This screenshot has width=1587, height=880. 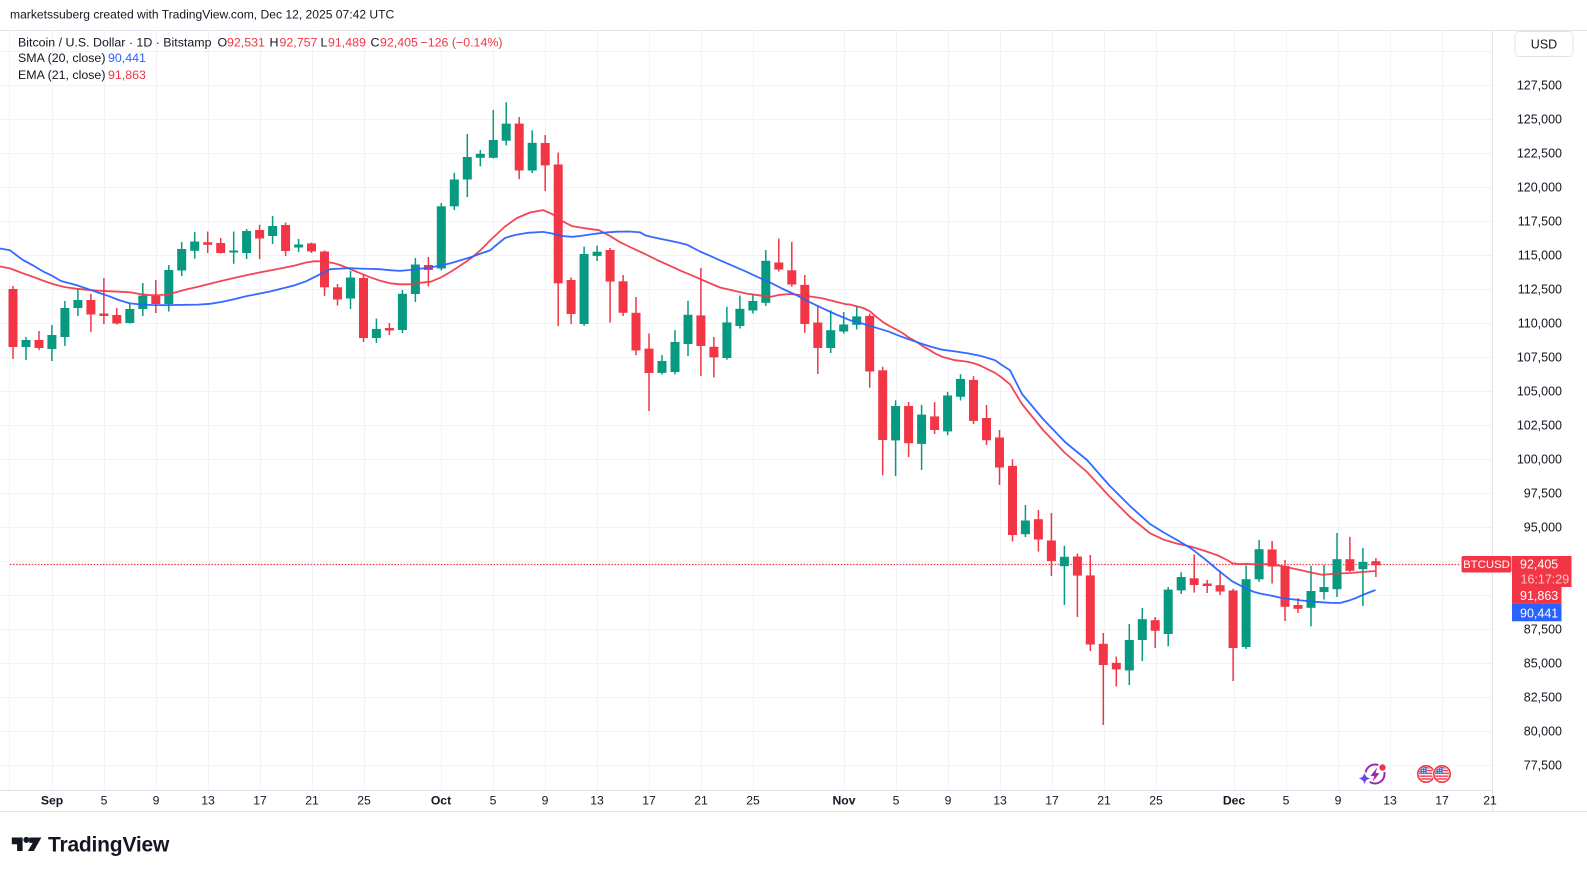 What do you see at coordinates (1543, 766) in the screenshot?
I see `svg-text: 77,500` at bounding box center [1543, 766].